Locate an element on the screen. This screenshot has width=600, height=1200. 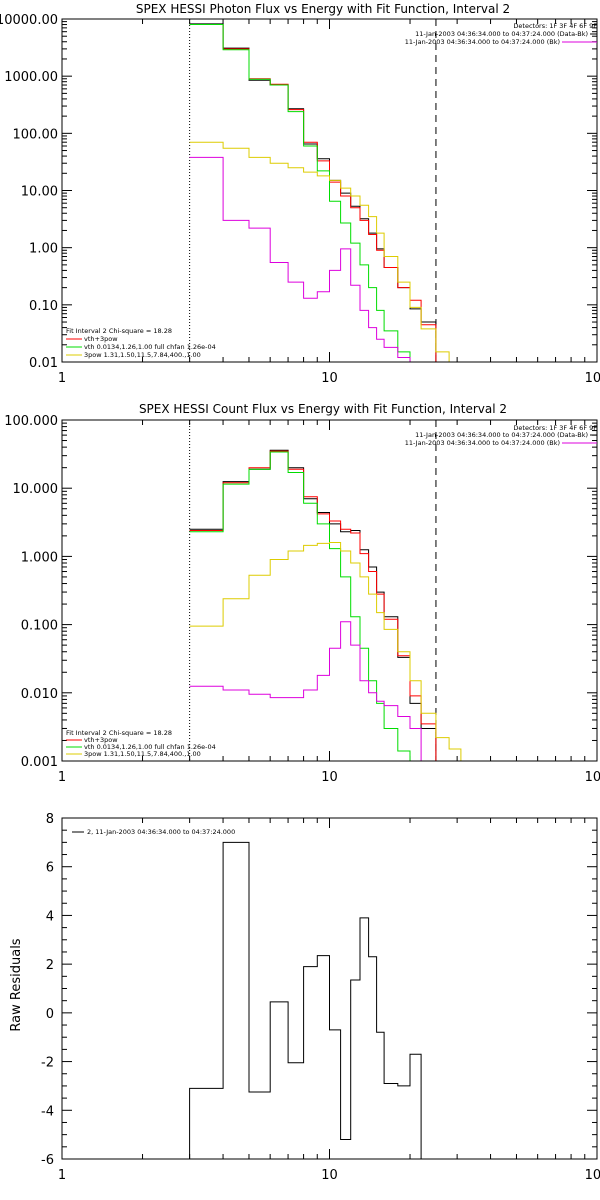
c2-y-tick-label: 2 is located at coordinates (50, 965).